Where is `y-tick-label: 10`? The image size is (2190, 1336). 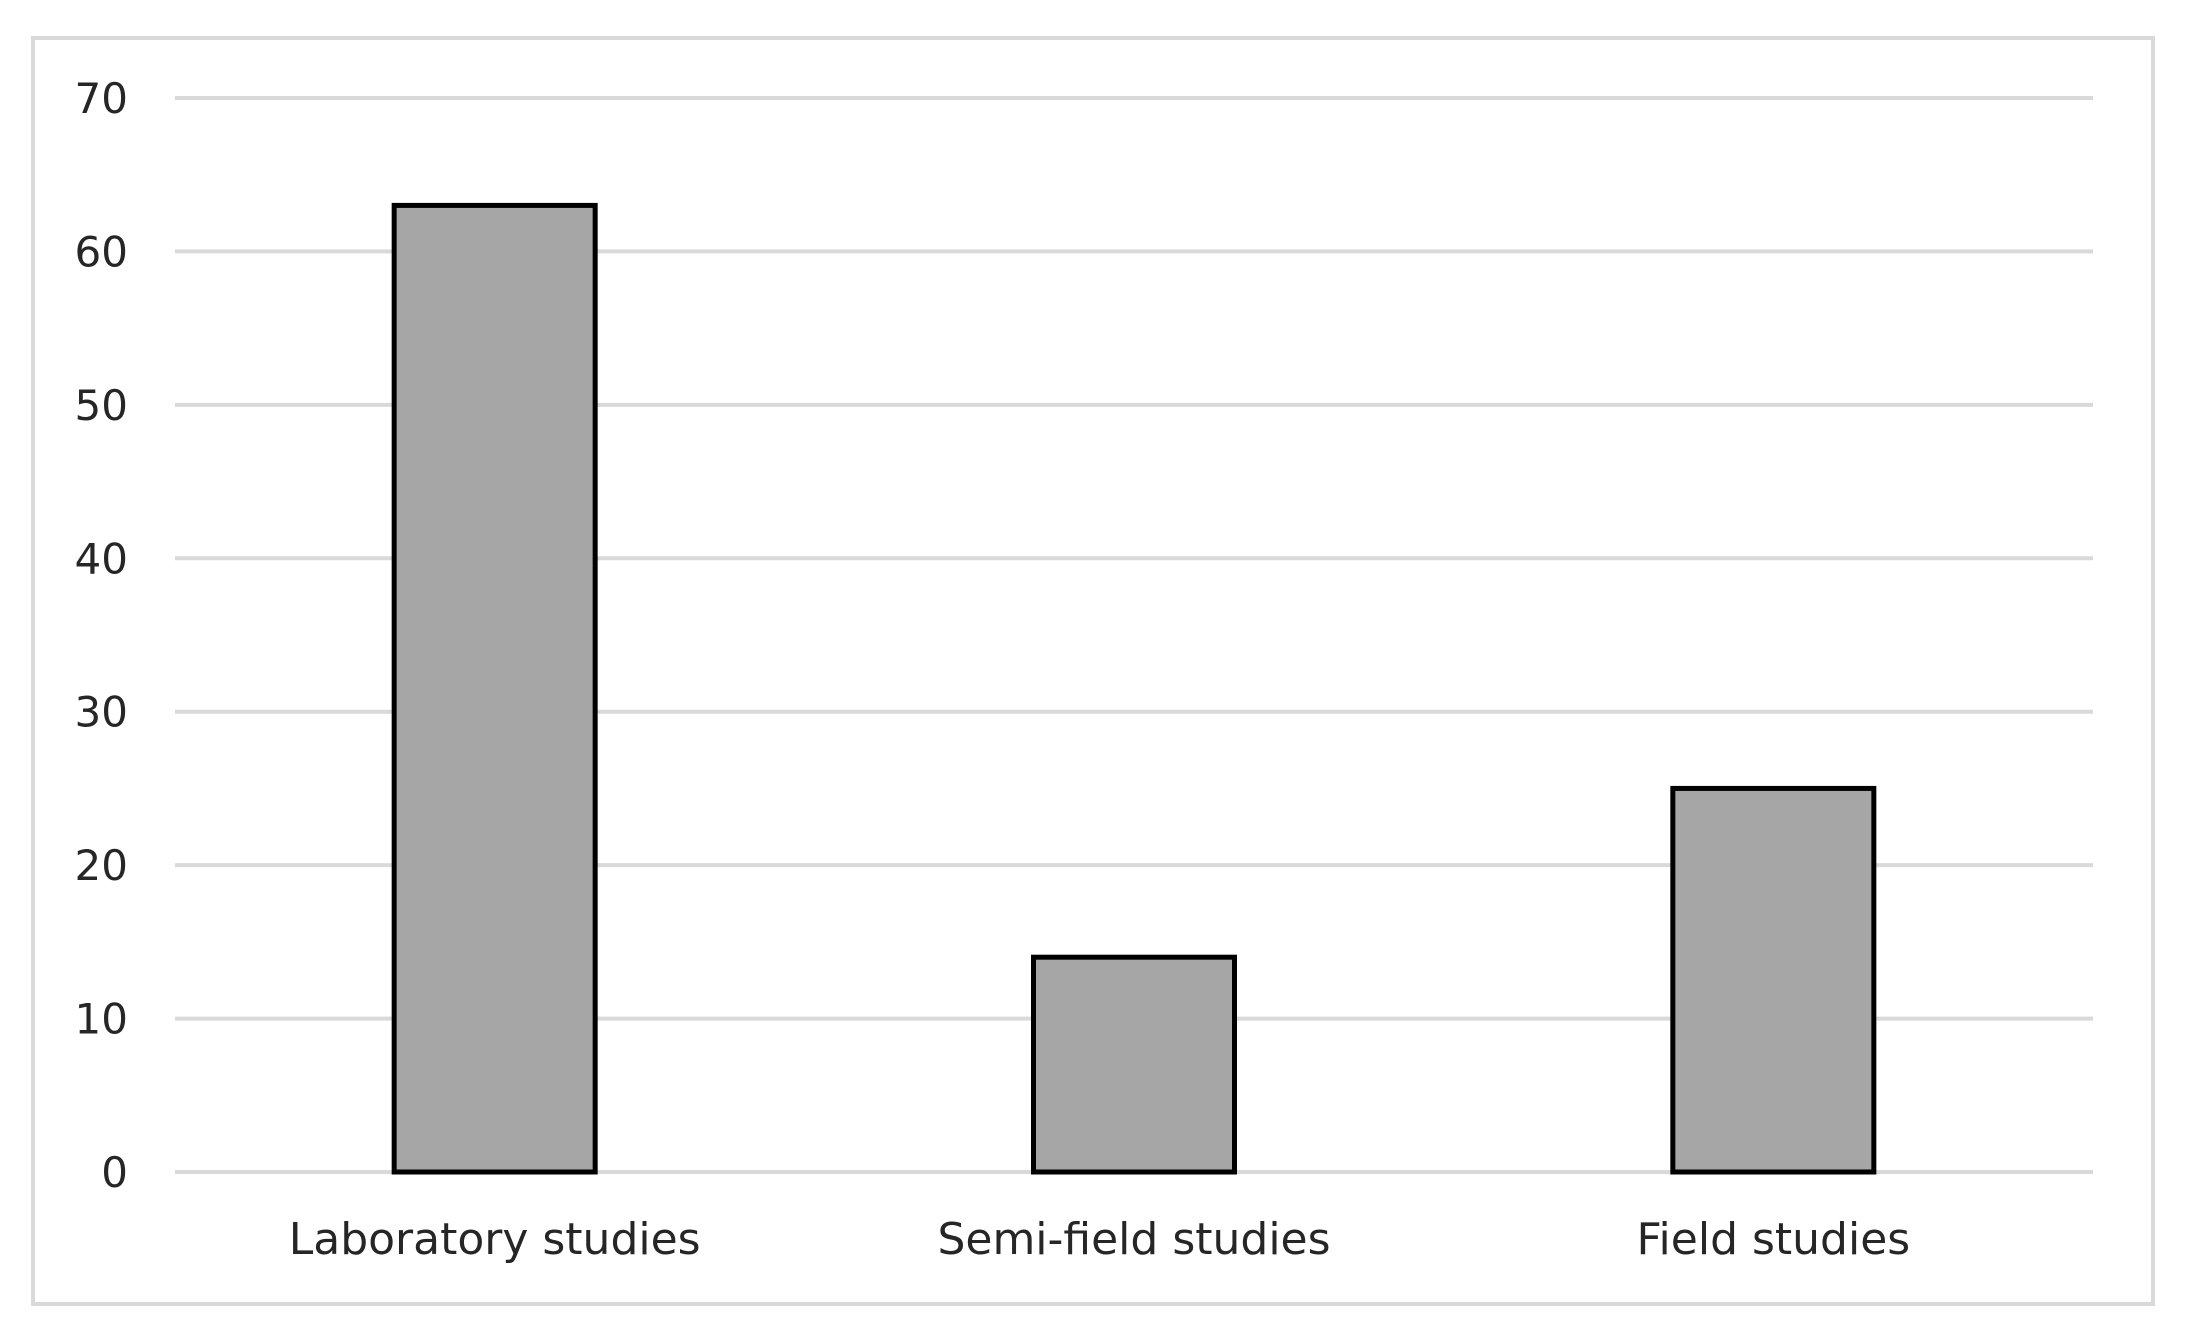
y-tick-label: 10 is located at coordinates (101, 1019).